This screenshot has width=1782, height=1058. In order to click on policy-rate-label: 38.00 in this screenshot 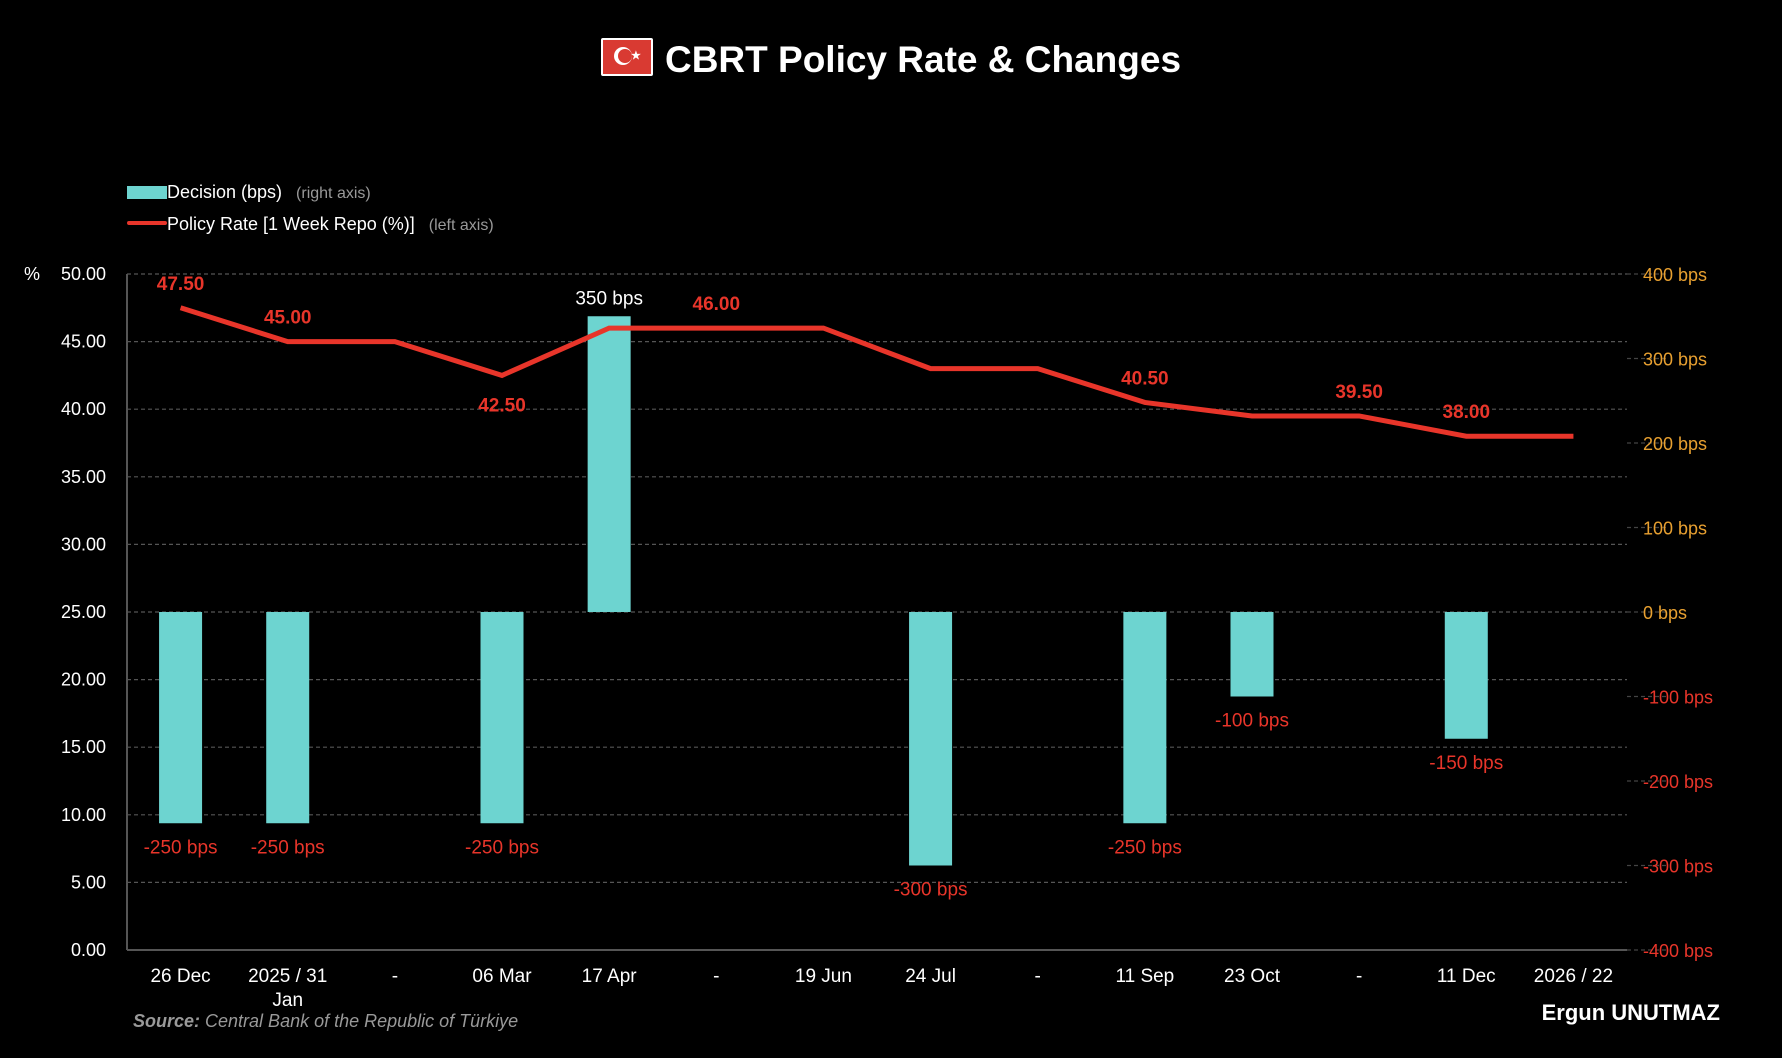, I will do `click(1467, 412)`.